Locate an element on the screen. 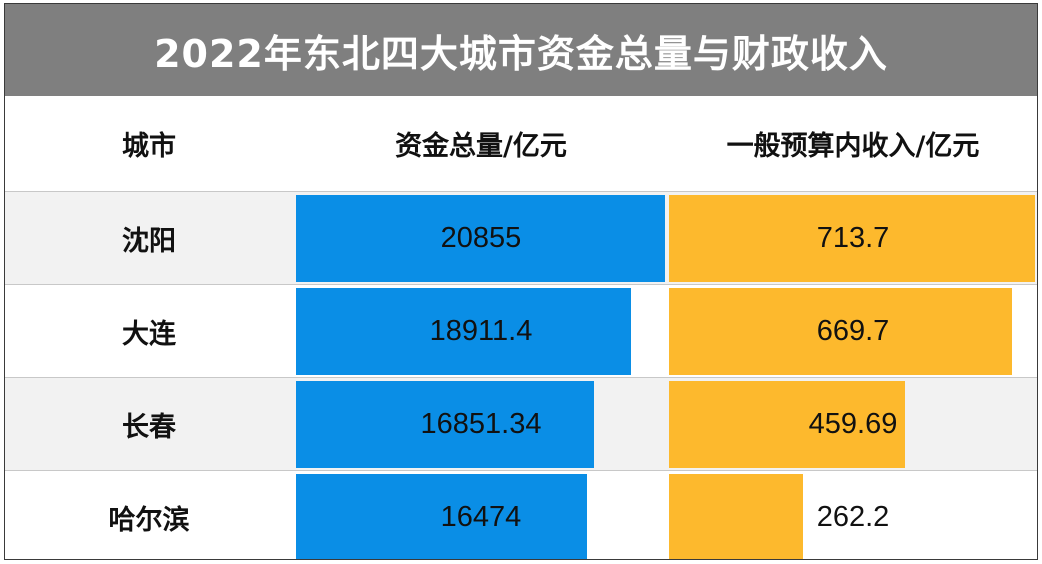  fund-cell: 18911.4 is located at coordinates (481, 331).